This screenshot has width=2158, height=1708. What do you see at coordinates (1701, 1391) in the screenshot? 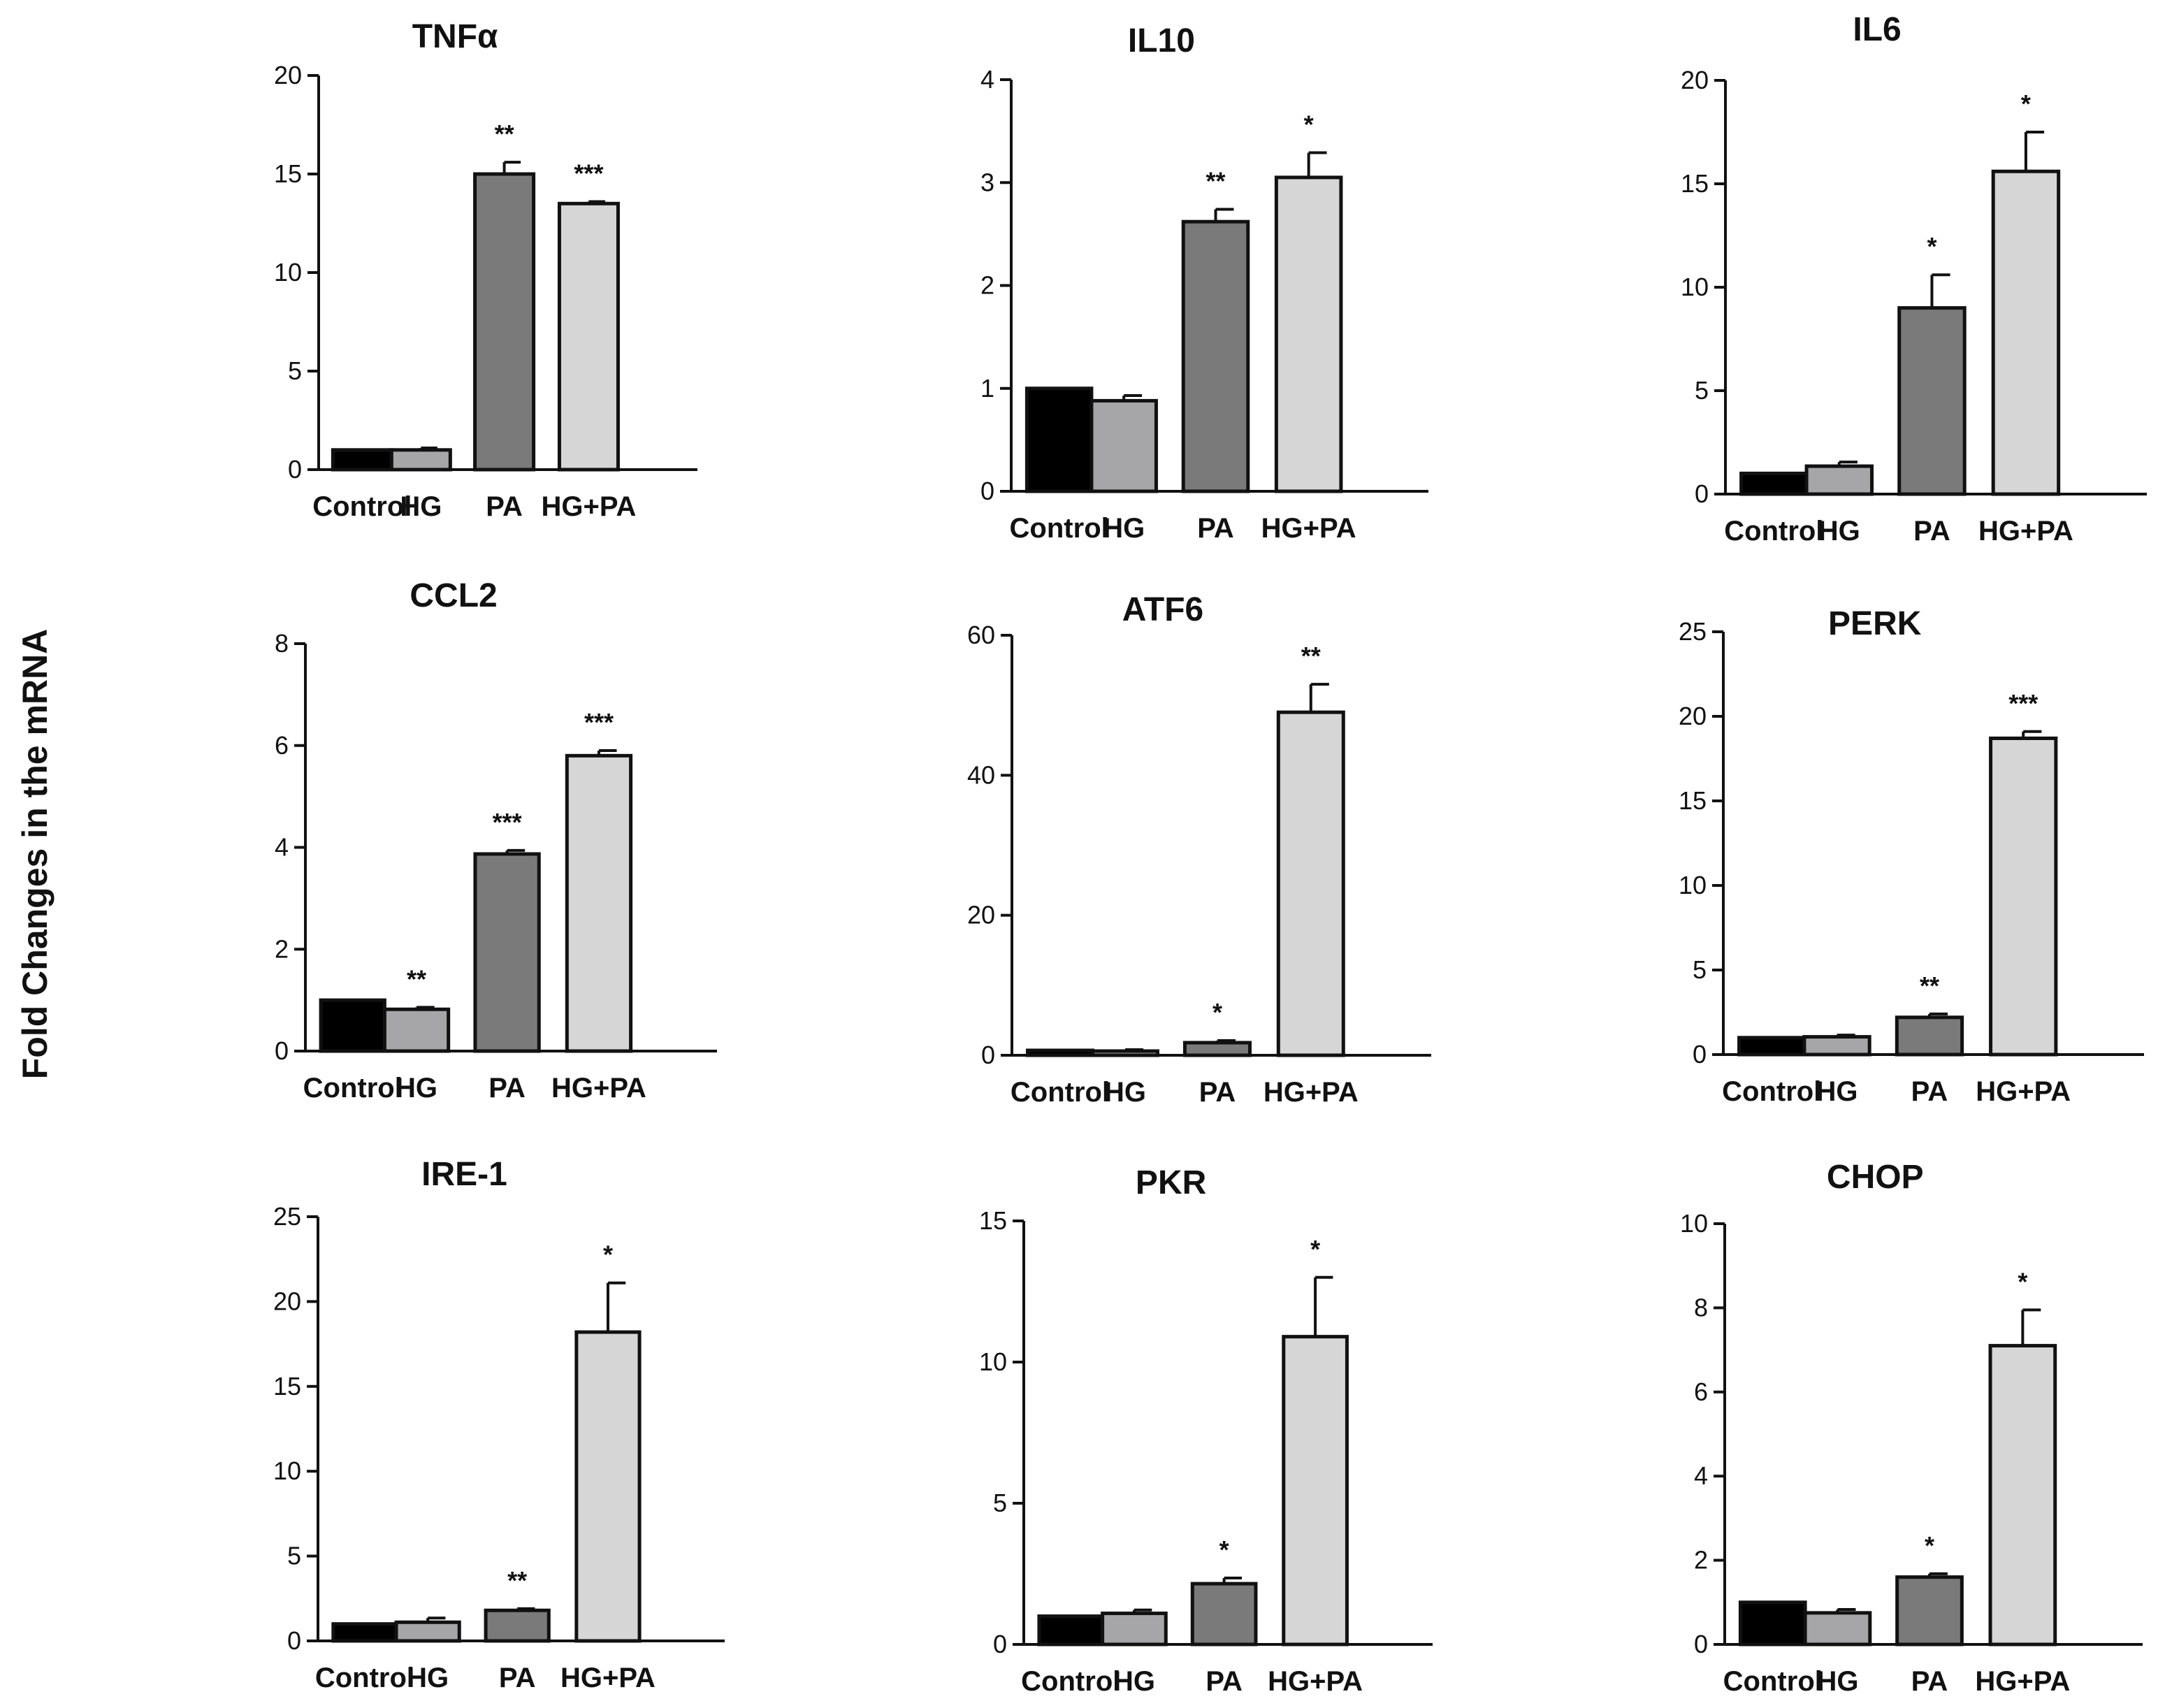
I see `y-tick-label: 6` at bounding box center [1701, 1391].